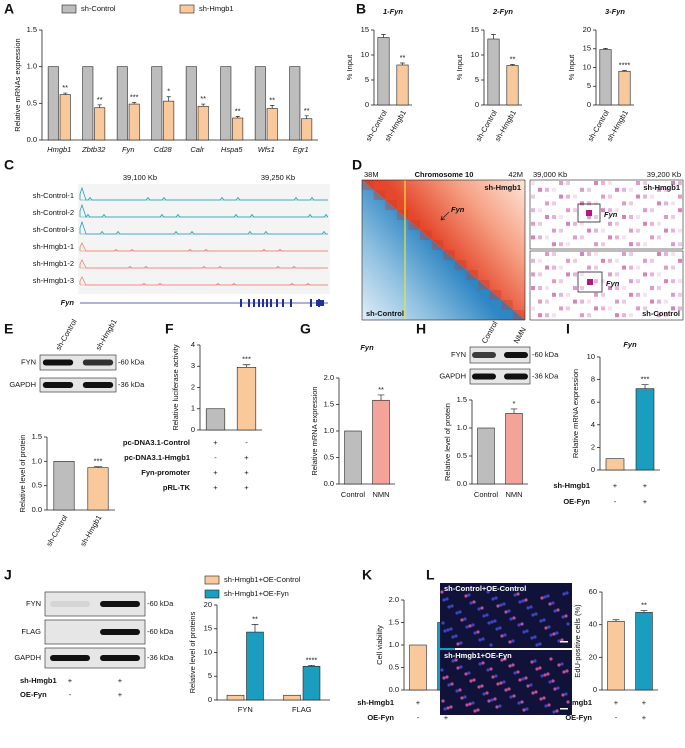  Describe the element at coordinates (192, 652) in the screenshot. I see `y-axis-label: Relative level of proteins` at that location.